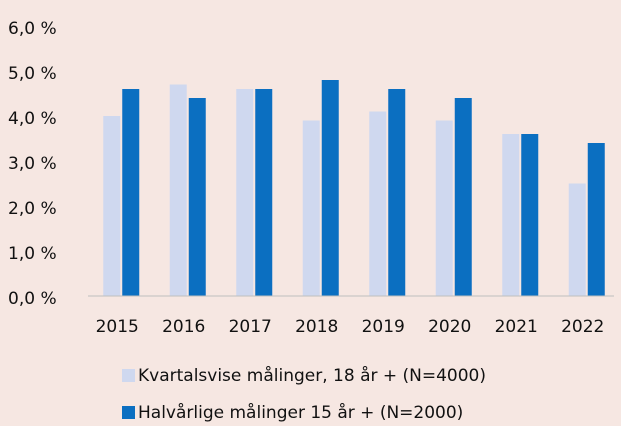 This screenshot has width=621, height=426. I want to click on y-tick-label: 5,0 %, so click(32, 74).